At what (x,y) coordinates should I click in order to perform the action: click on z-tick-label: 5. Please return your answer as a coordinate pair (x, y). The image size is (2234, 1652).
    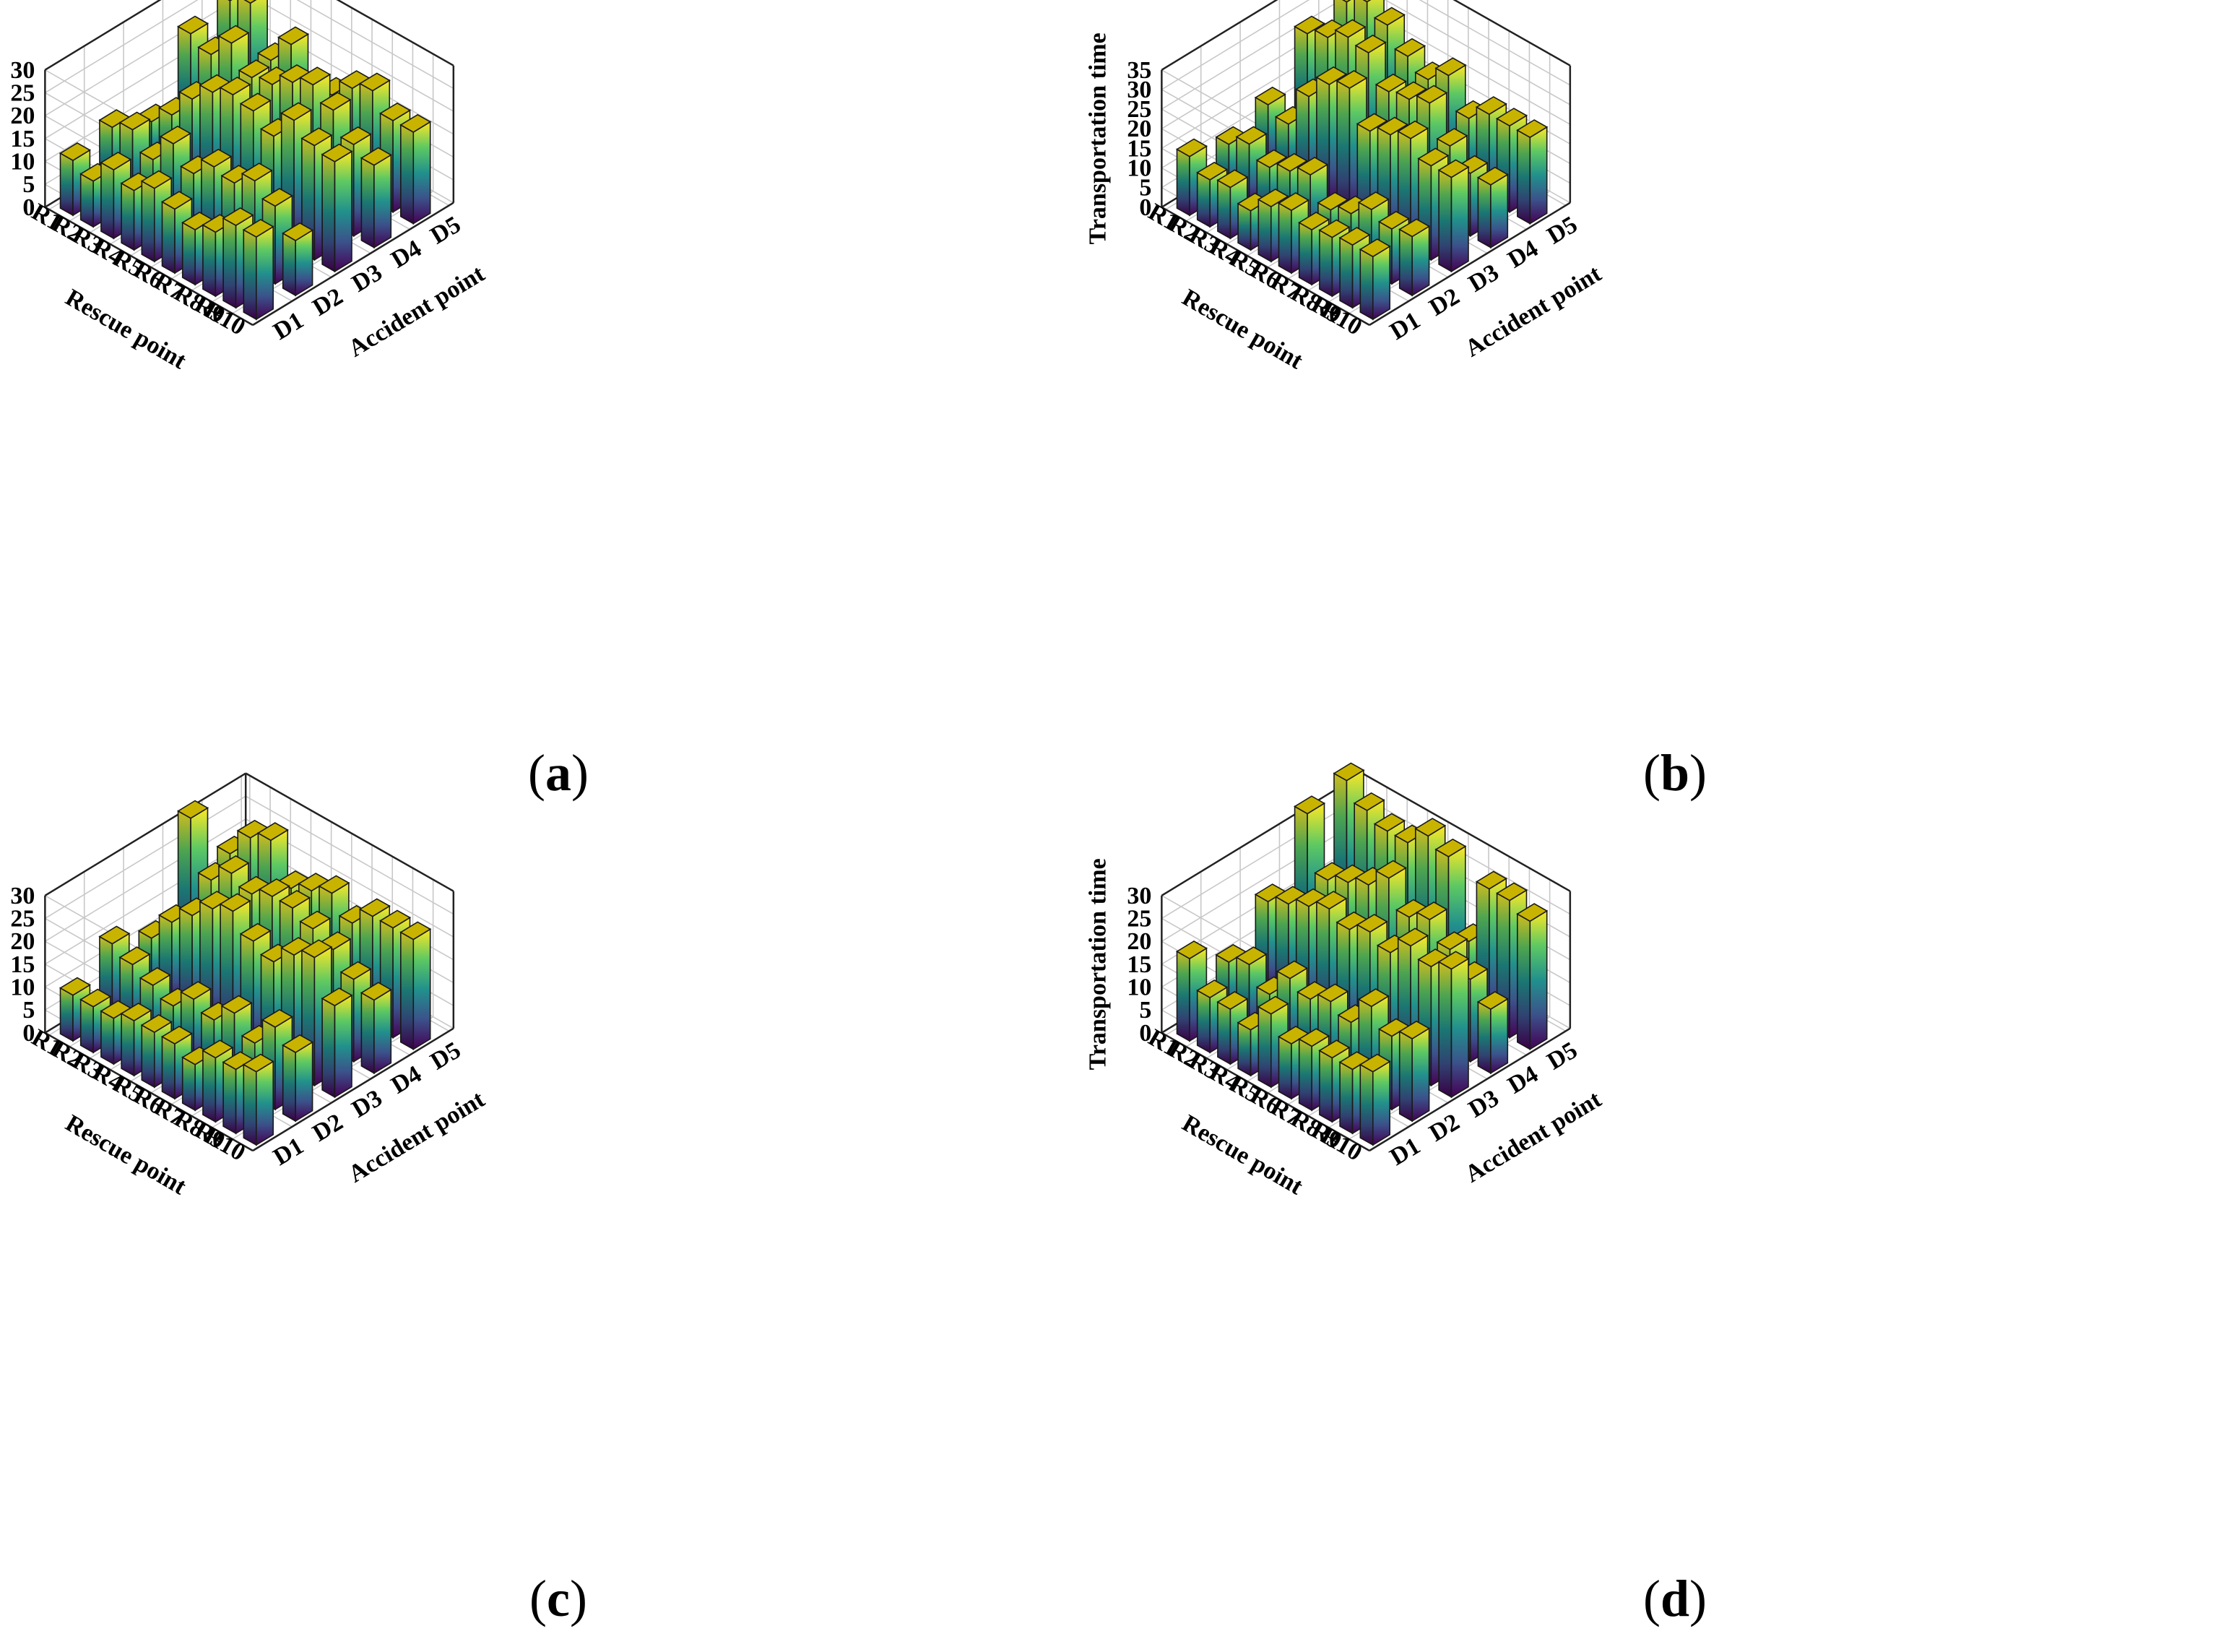
    Looking at the image, I should click on (1145, 188).